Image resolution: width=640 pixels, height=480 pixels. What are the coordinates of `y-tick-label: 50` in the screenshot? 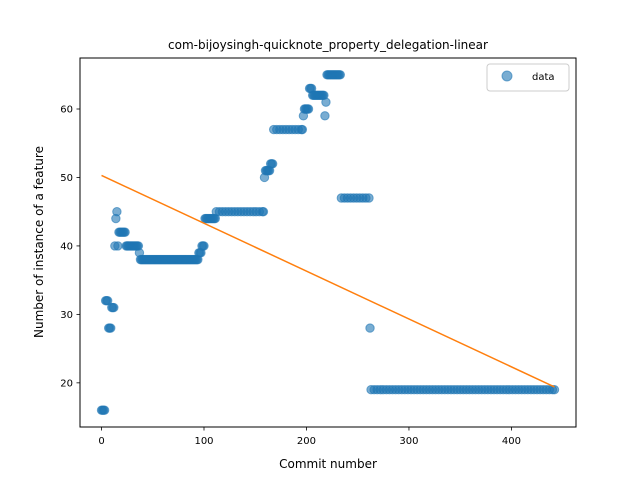 It's located at (66, 178).